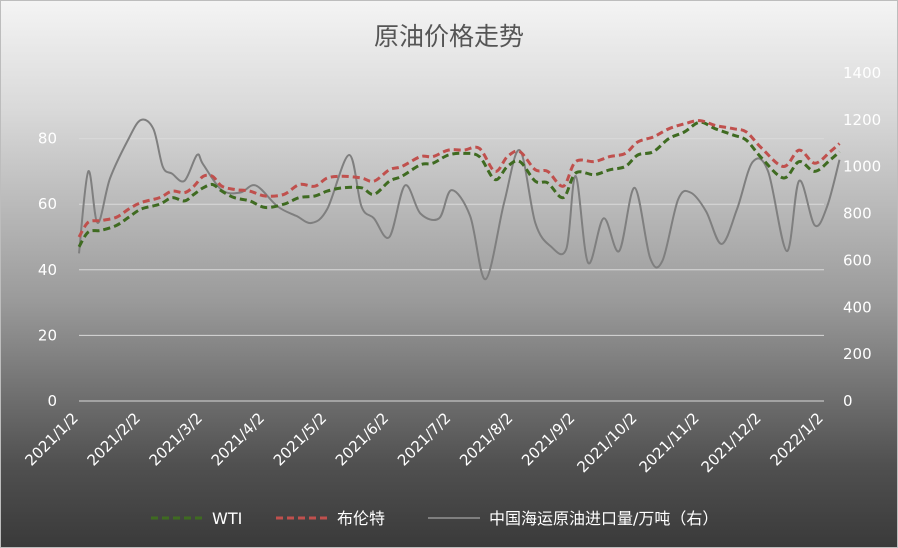 Image resolution: width=898 pixels, height=548 pixels. What do you see at coordinates (362, 439) in the screenshot?
I see `x-tick-label: 2021/6/2` at bounding box center [362, 439].